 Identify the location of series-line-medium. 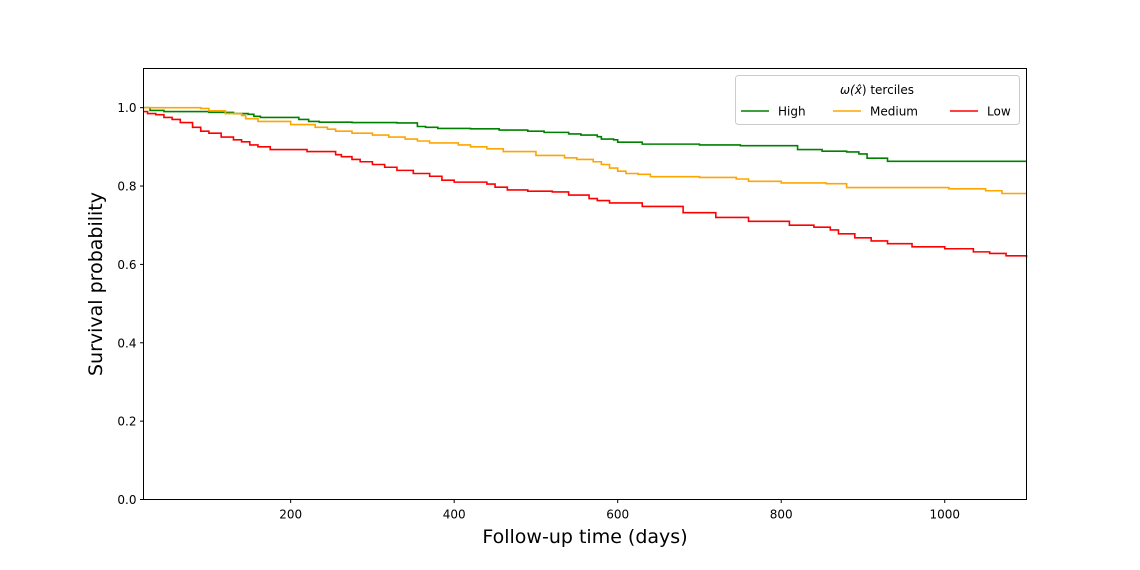
(585, 150).